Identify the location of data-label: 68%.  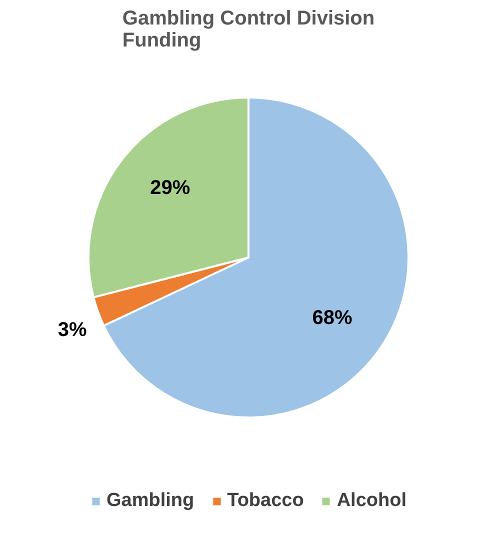
(332, 318).